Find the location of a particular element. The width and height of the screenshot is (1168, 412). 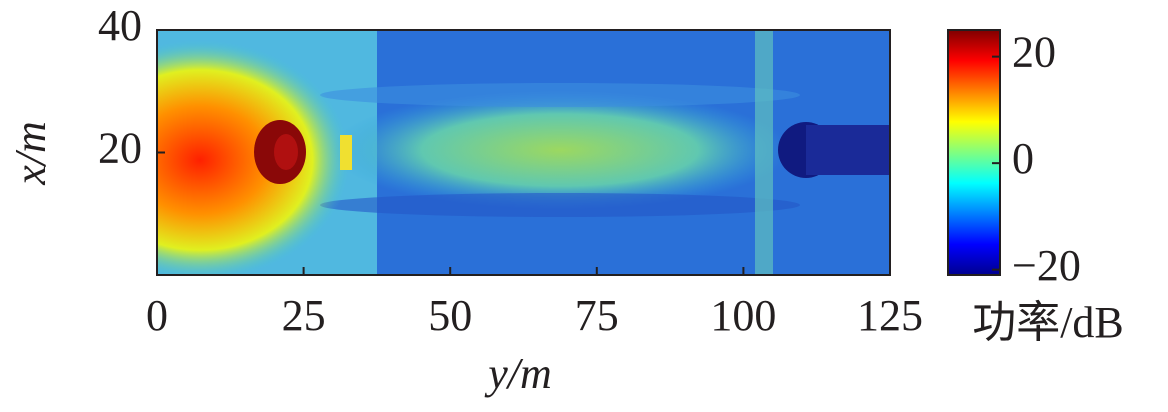

x-tick-label: 75 is located at coordinates (597, 315).